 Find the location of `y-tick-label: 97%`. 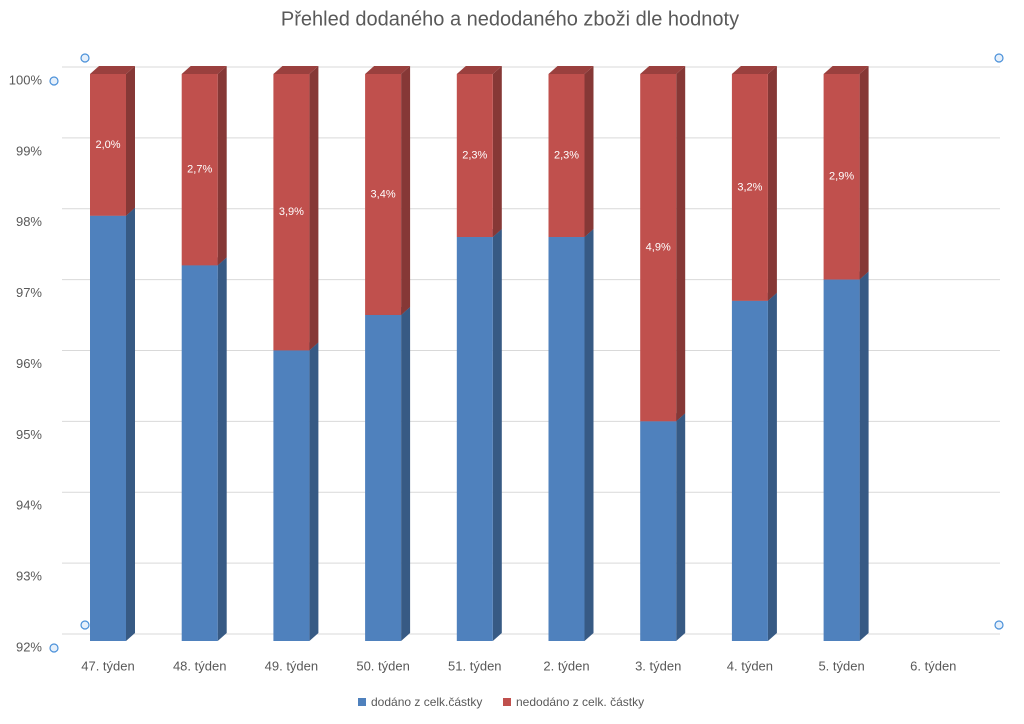

y-tick-label: 97% is located at coordinates (29, 292).